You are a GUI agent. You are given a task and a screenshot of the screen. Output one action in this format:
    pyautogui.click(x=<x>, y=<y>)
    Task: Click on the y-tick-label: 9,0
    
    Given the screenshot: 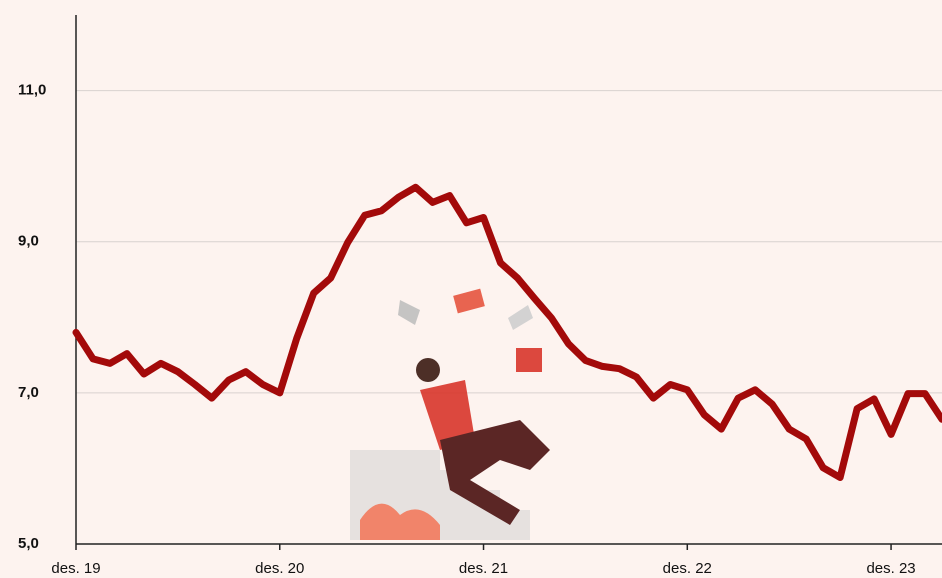 What is the action you would take?
    pyautogui.click(x=28, y=241)
    